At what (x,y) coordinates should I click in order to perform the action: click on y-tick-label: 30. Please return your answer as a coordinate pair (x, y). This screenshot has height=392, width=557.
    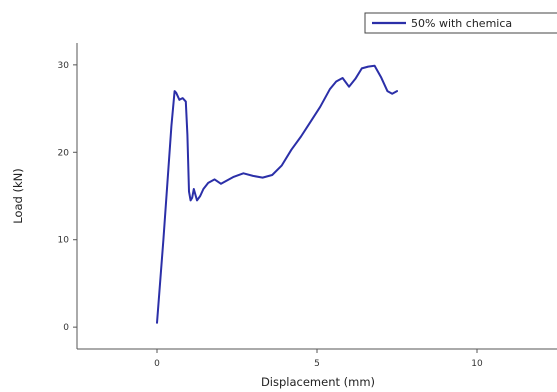
    Looking at the image, I should click on (64, 66).